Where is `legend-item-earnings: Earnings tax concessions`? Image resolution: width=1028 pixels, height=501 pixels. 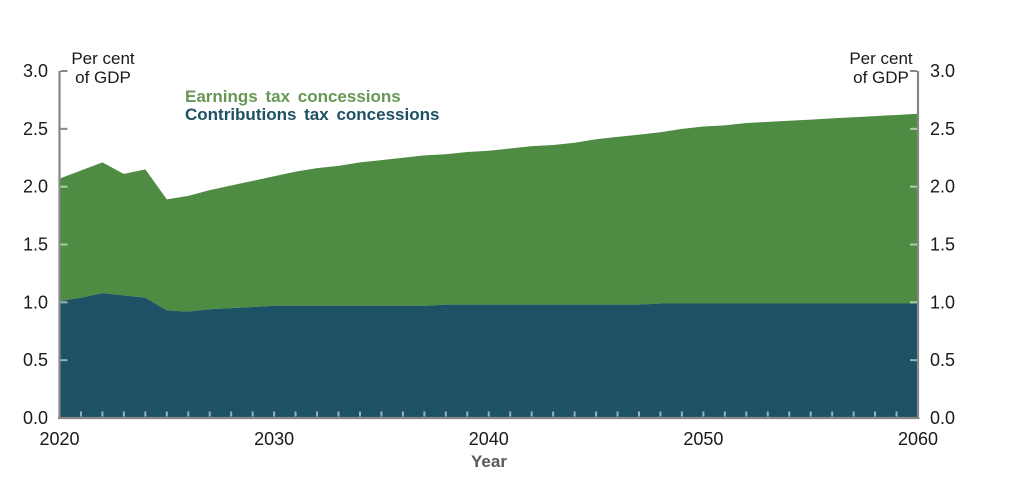
legend-item-earnings: Earnings tax concessions is located at coordinates (293, 96).